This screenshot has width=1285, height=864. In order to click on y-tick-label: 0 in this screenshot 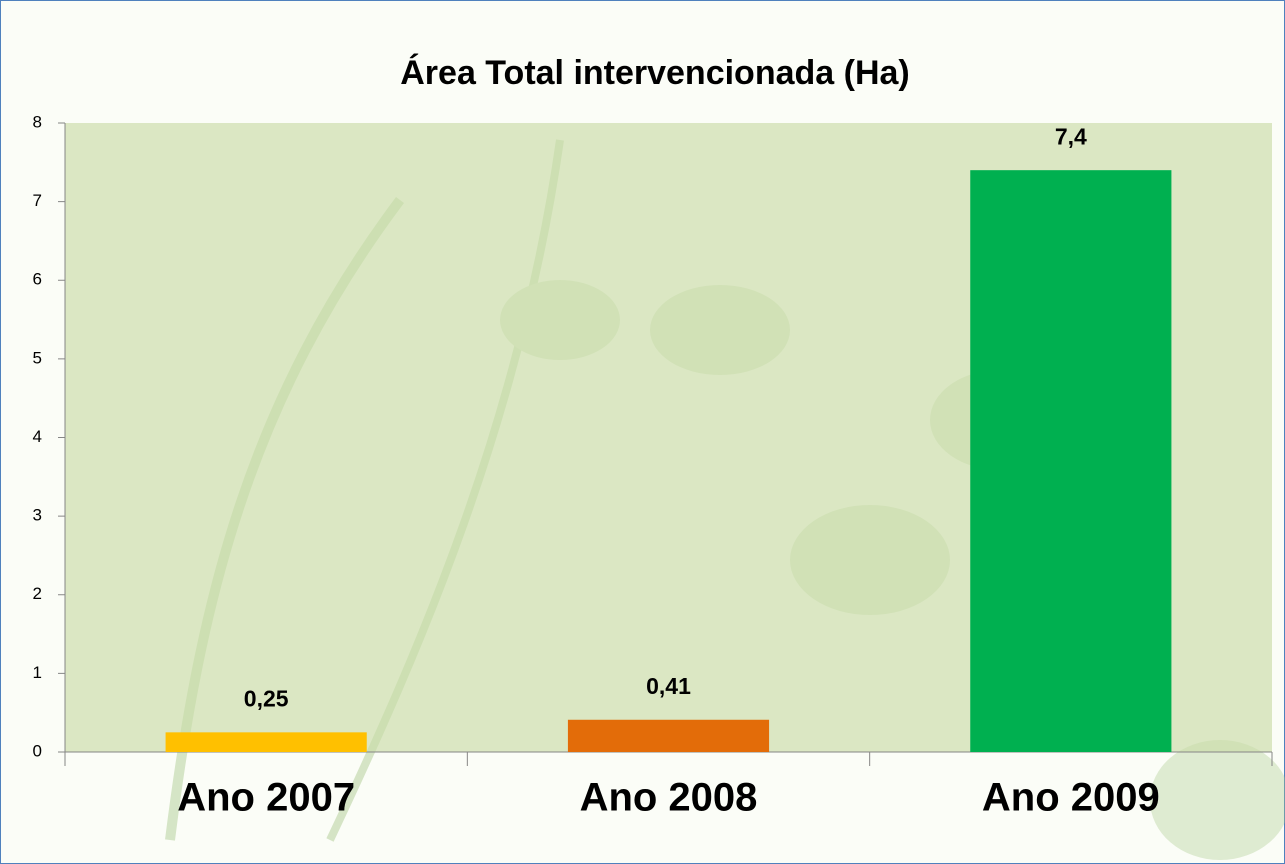, I will do `click(37, 750)`.